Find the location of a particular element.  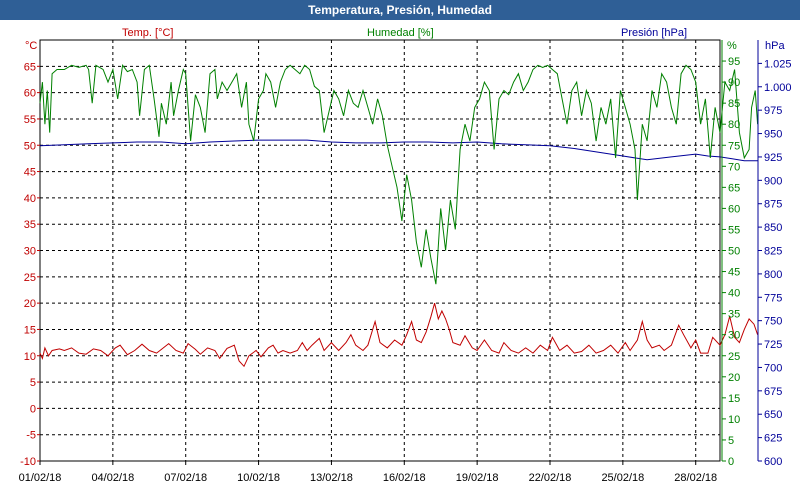

pressure-tick-label: 625 is located at coordinates (773, 439).